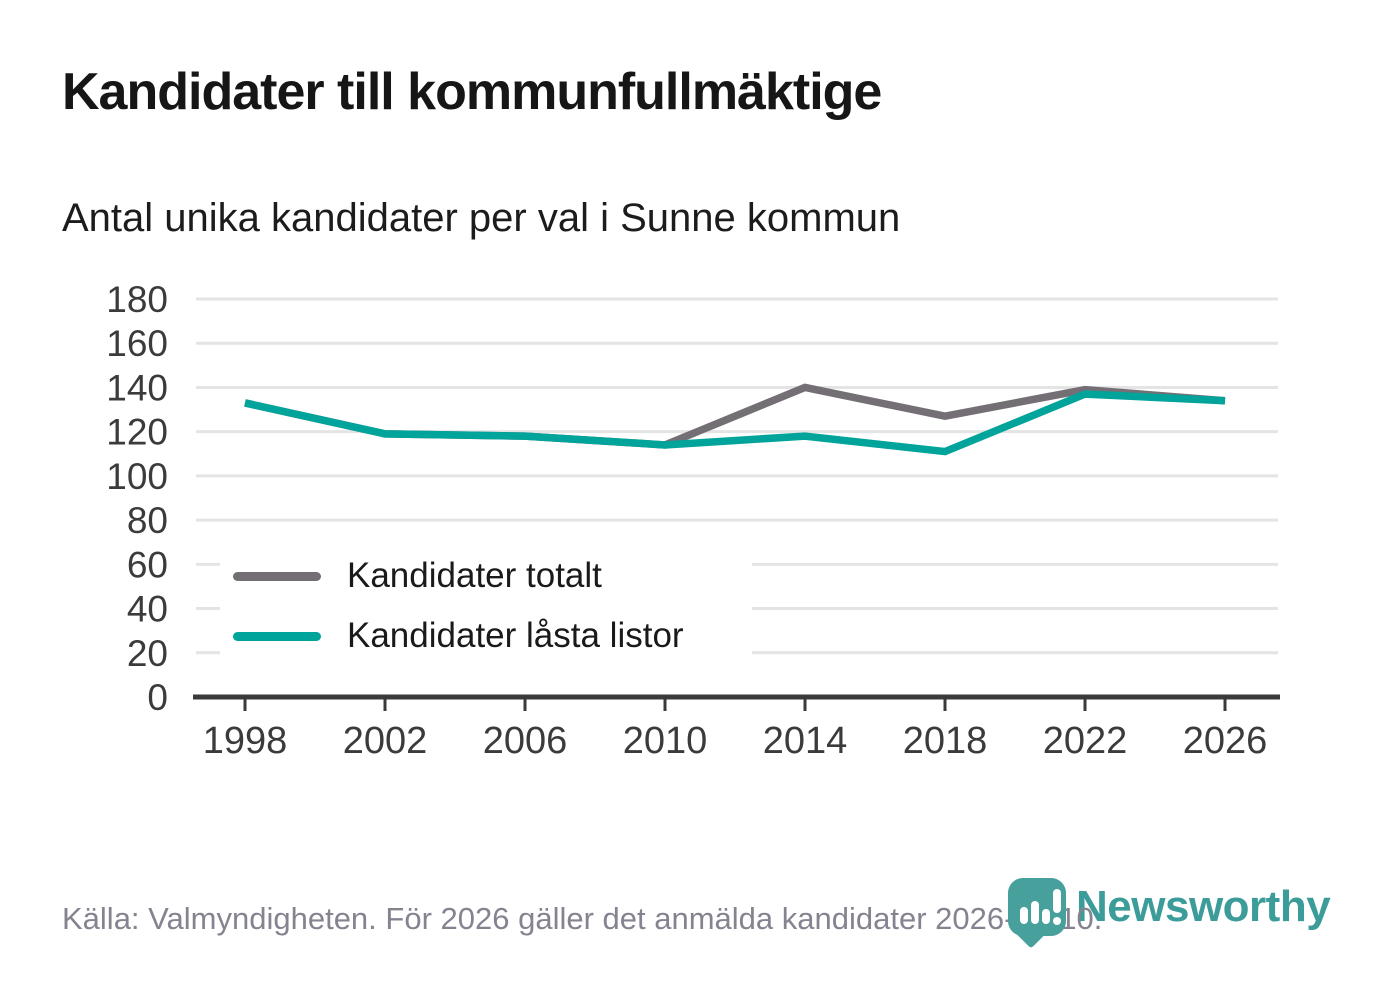  I want to click on y-tick-label: 60, so click(147, 564).